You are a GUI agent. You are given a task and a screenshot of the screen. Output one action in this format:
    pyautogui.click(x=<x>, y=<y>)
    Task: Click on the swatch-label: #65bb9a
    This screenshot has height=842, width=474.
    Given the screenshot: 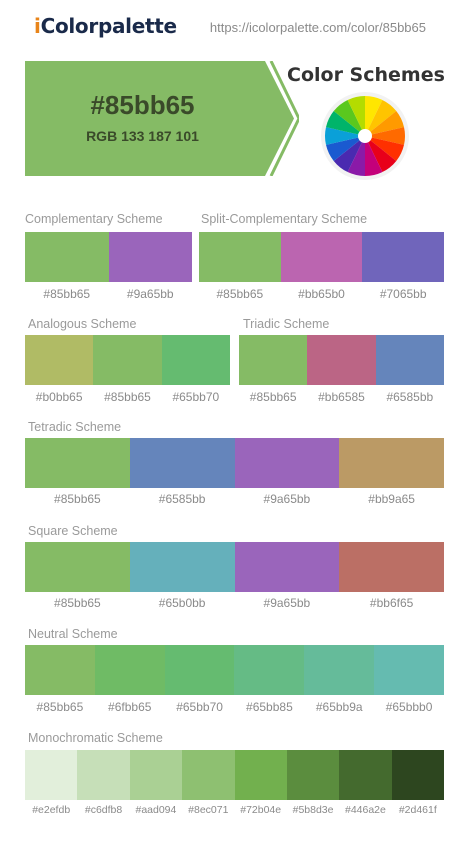 What is the action you would take?
    pyautogui.click(x=339, y=707)
    